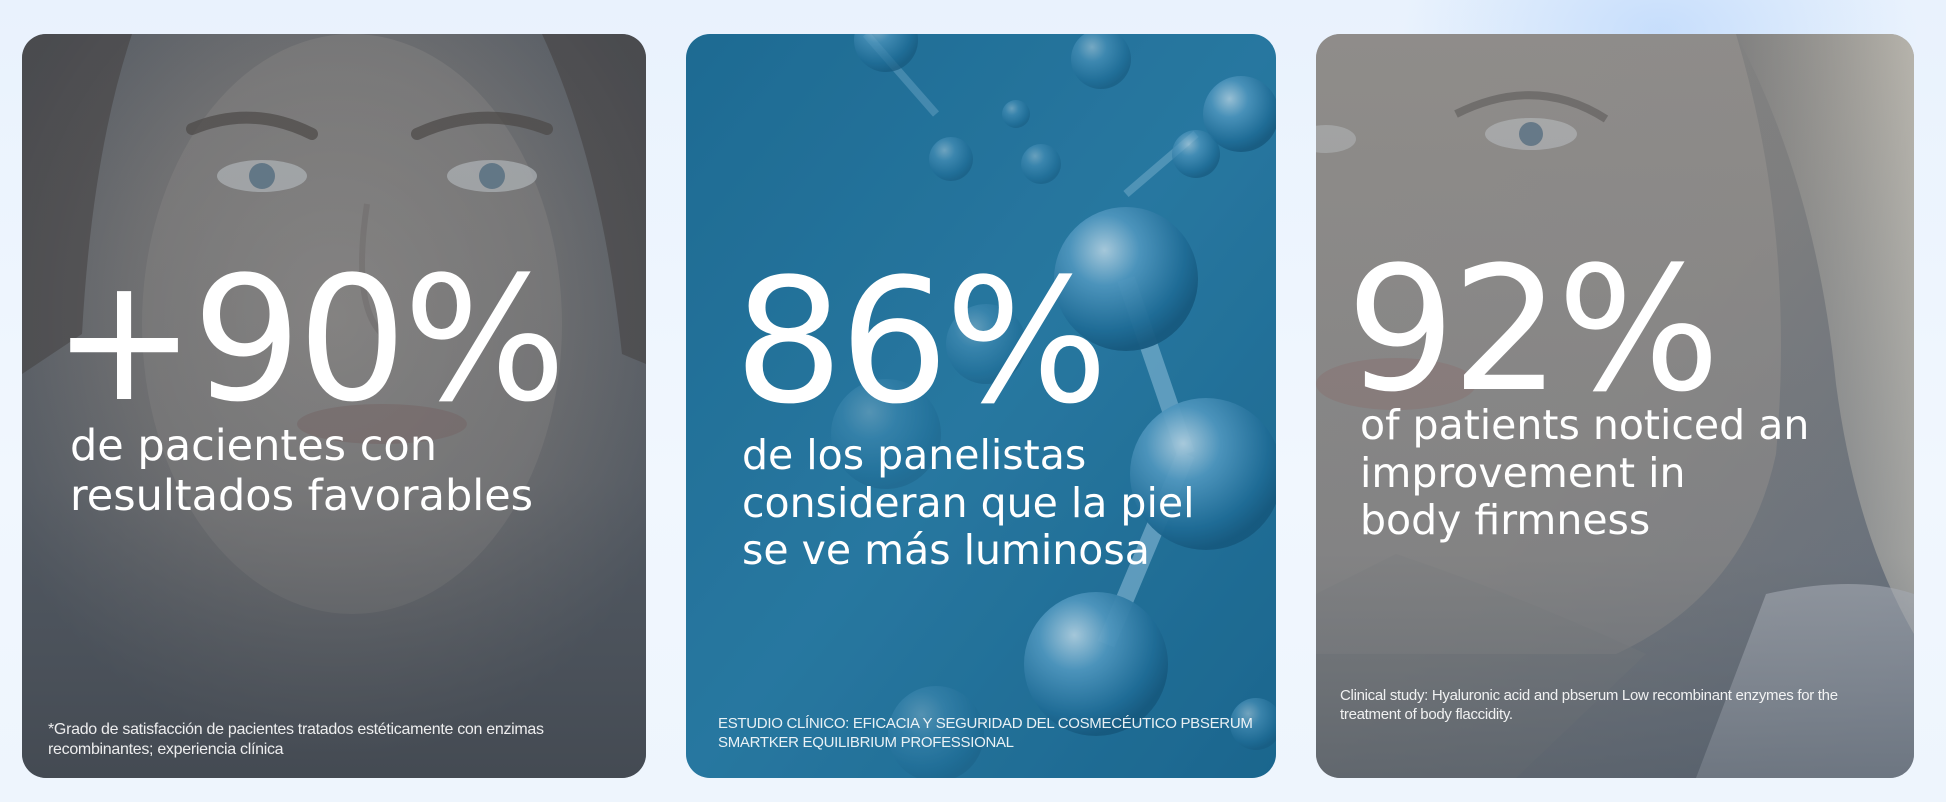 Image resolution: width=1946 pixels, height=802 pixels. What do you see at coordinates (1533, 329) in the screenshot?
I see `stat-value: 92%` at bounding box center [1533, 329].